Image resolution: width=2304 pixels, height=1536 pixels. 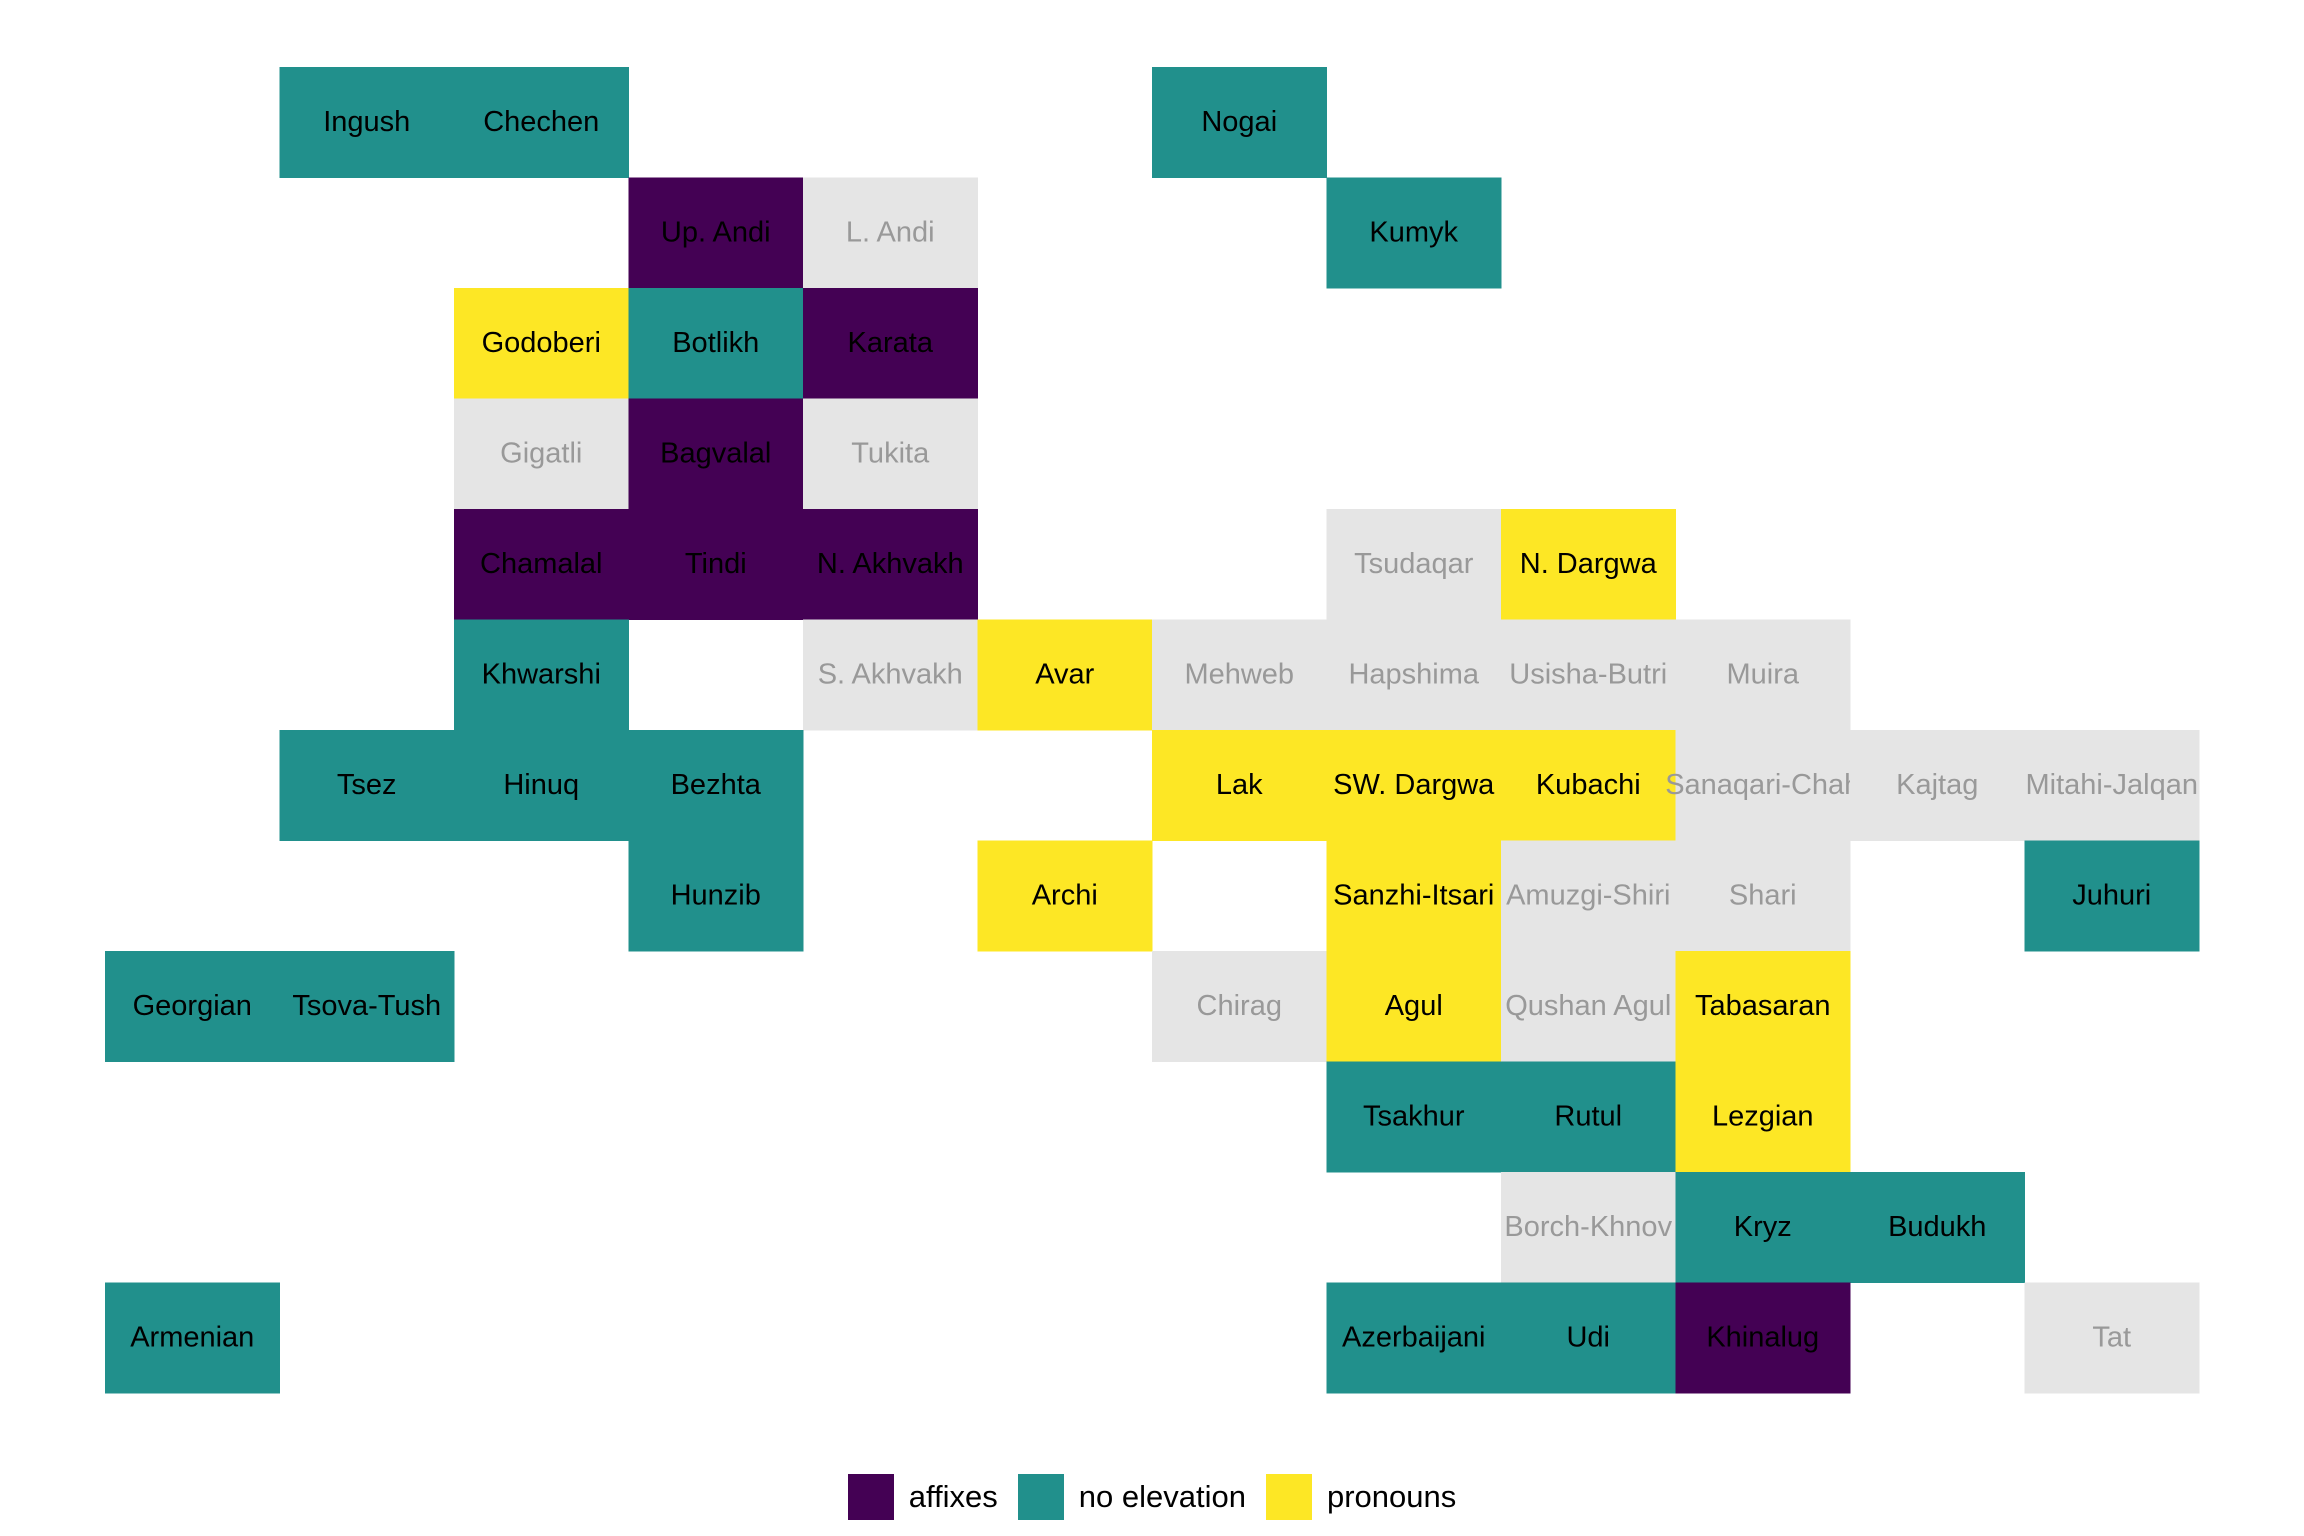 I want to click on tile-label: Bagvalal, so click(x=715, y=453).